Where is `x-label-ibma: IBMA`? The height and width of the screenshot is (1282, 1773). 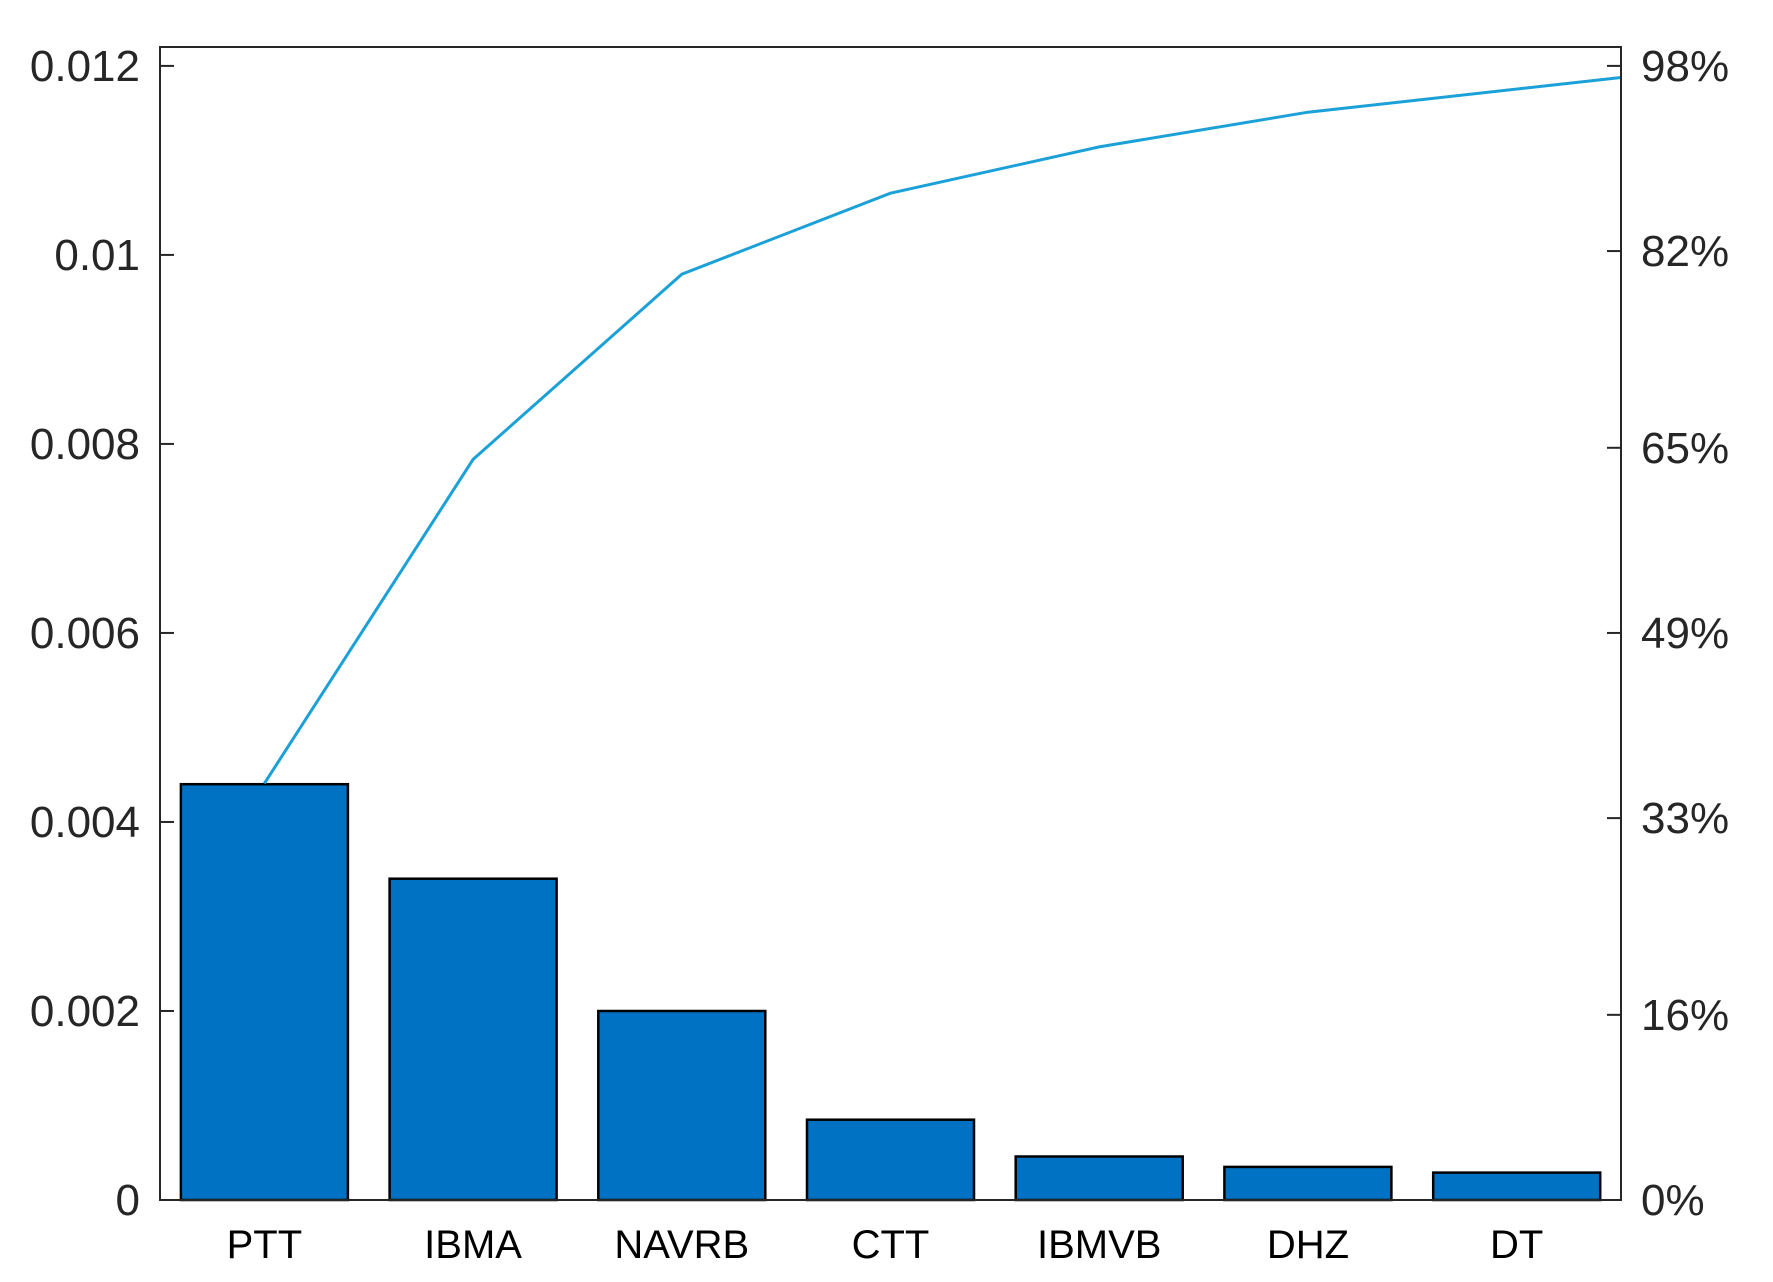 x-label-ibma: IBMA is located at coordinates (473, 1245).